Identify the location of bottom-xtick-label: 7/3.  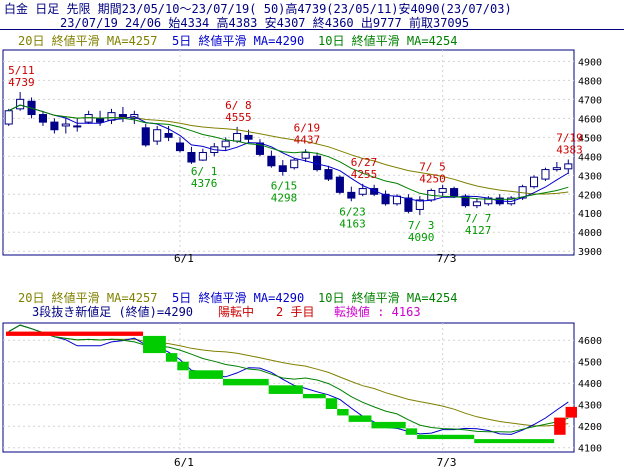
(447, 462).